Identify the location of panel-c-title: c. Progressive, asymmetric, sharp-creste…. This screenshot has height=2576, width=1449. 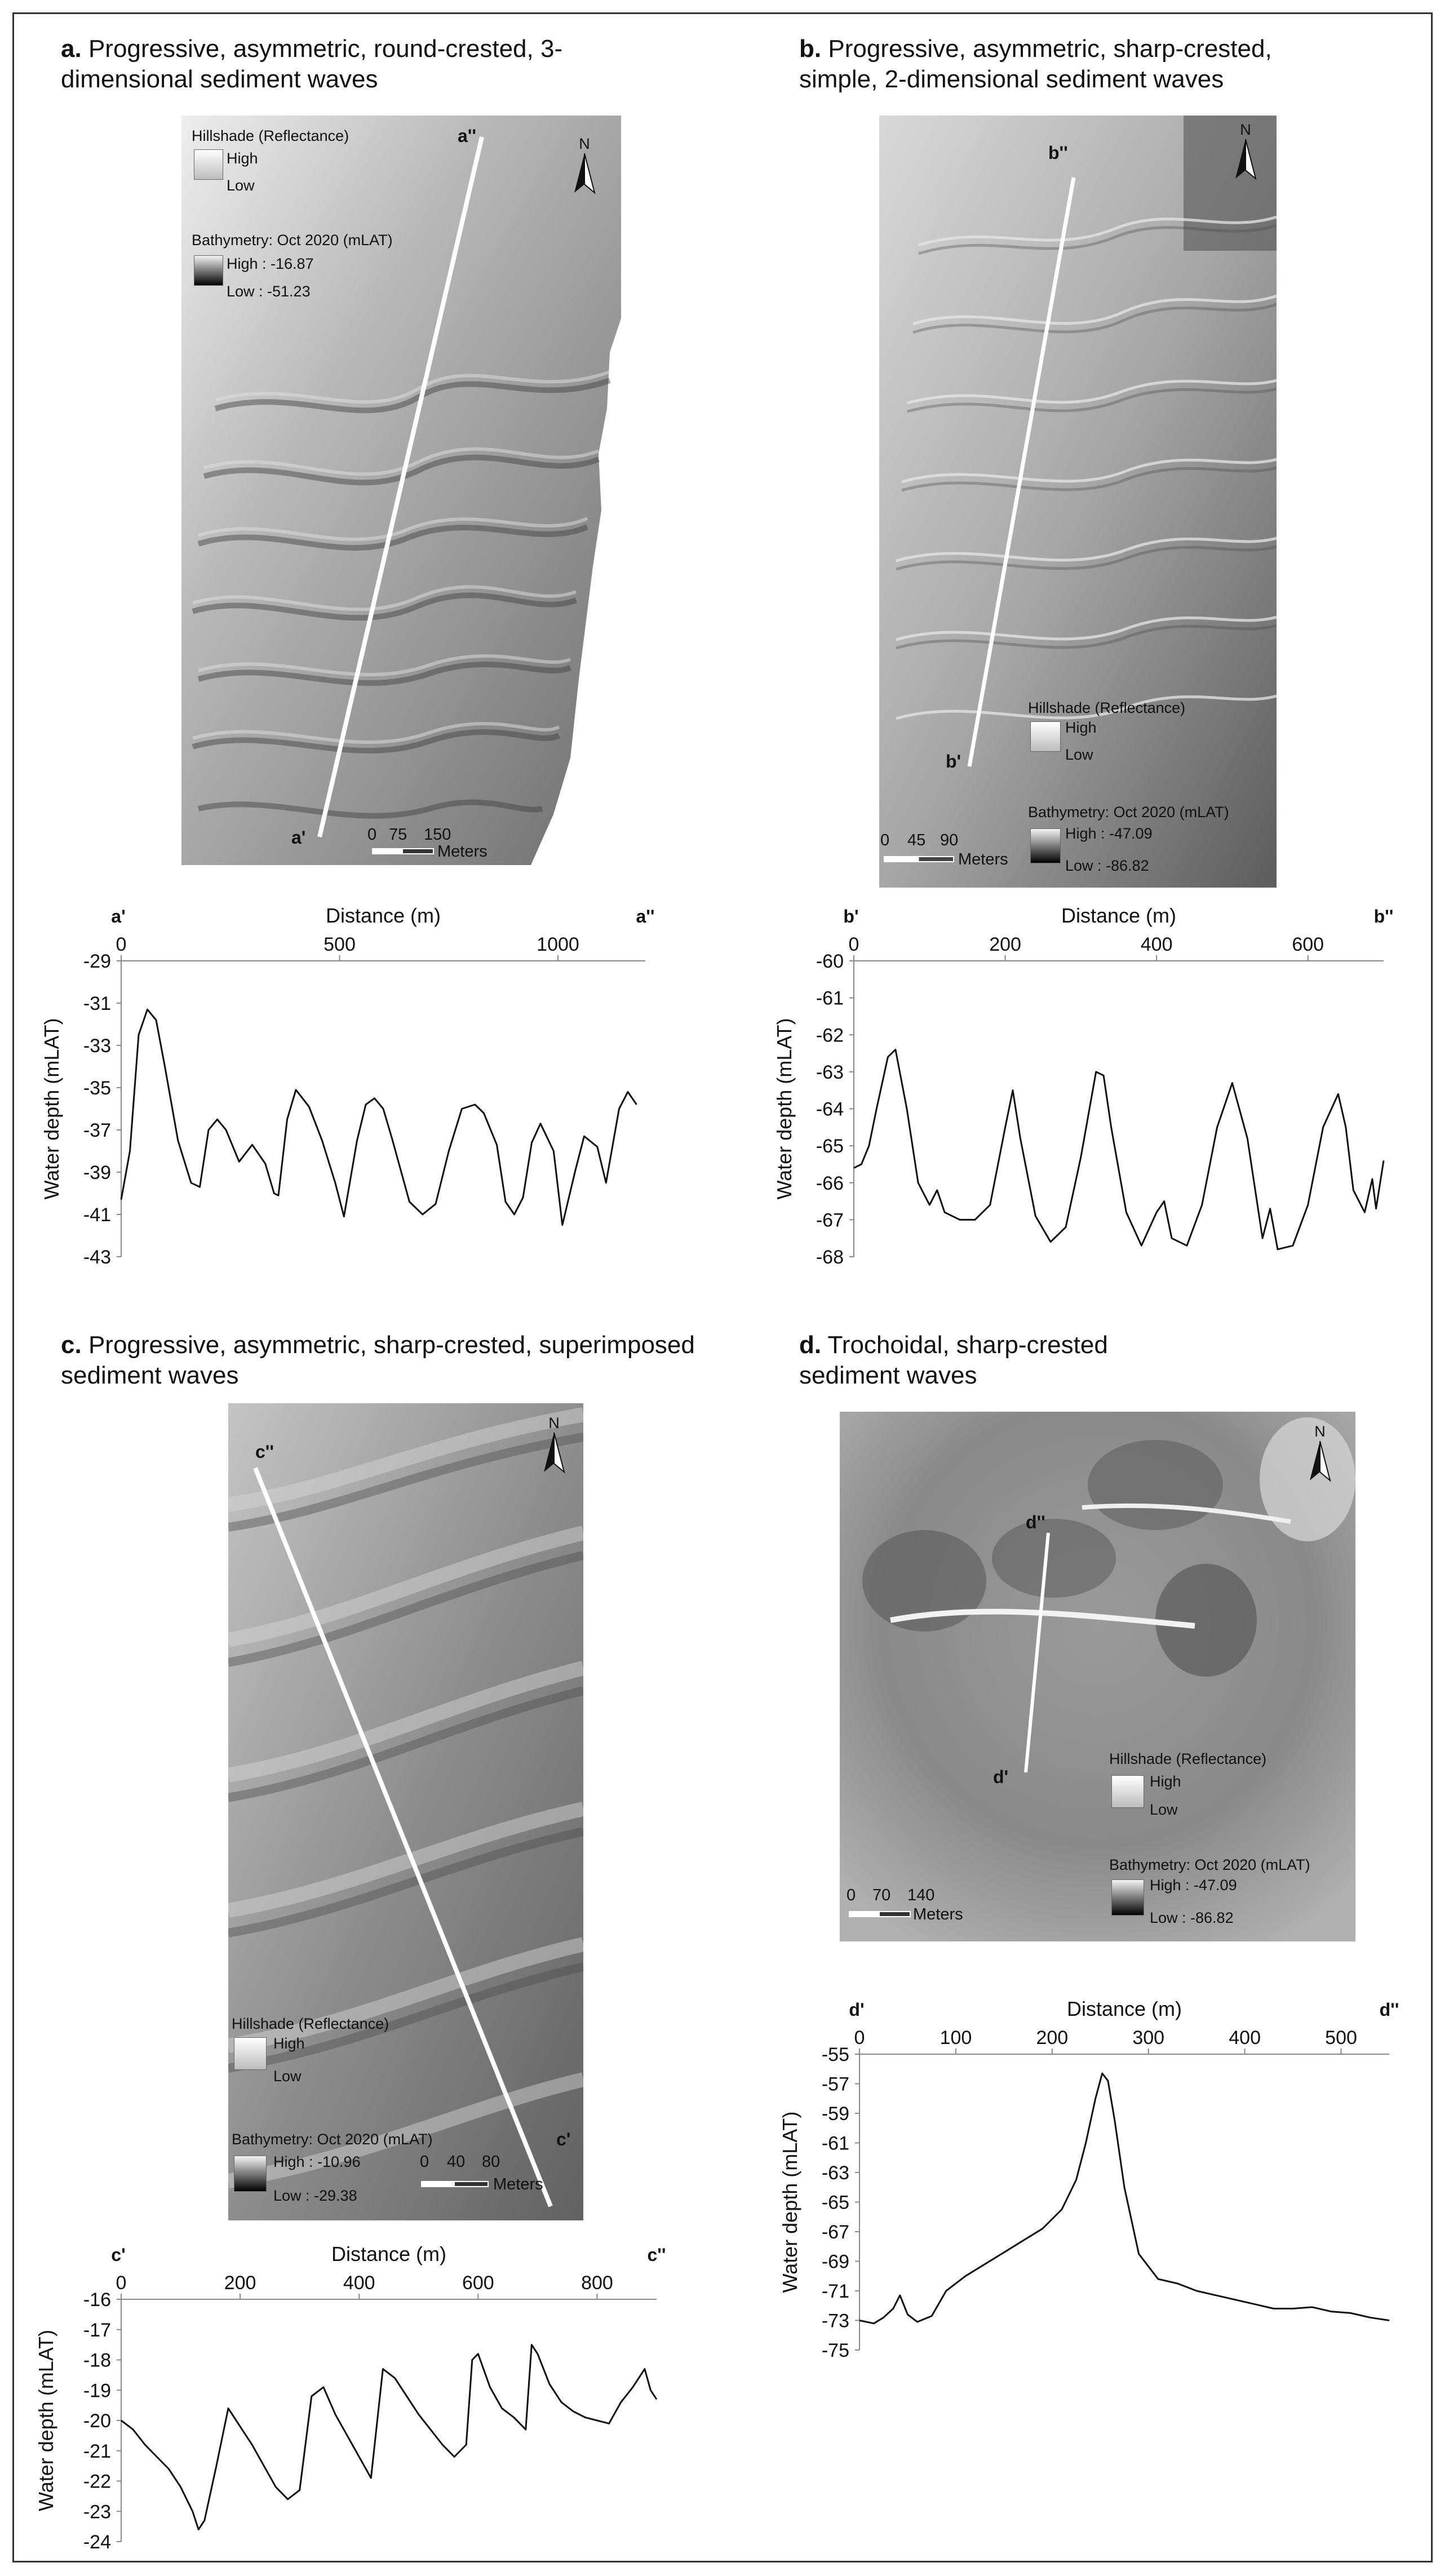
(427, 1361).